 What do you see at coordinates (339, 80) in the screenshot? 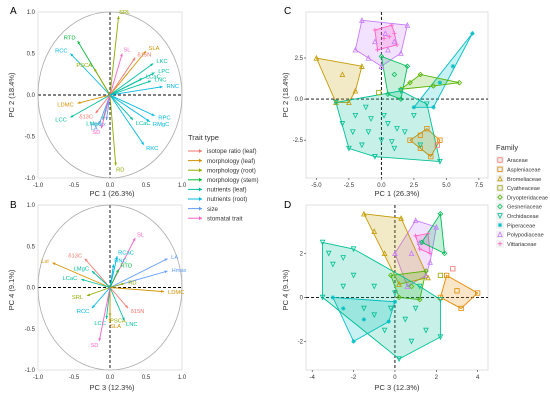
I see `family-hull` at bounding box center [339, 80].